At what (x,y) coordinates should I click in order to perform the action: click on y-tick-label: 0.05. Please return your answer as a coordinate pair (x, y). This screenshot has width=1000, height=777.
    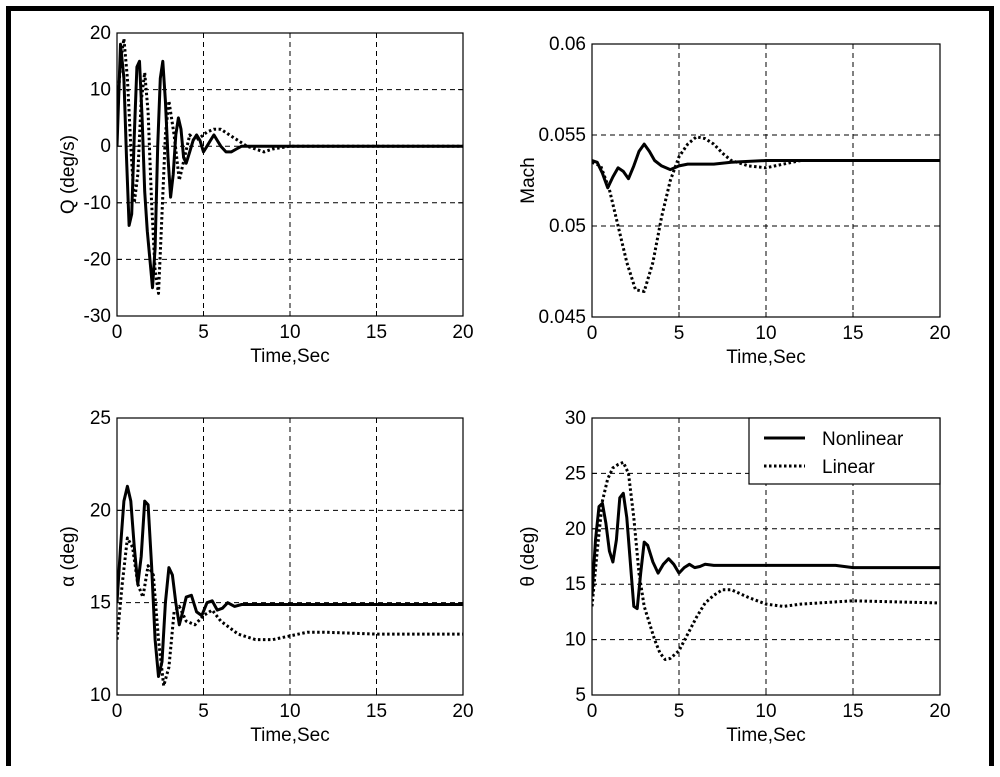
    Looking at the image, I should click on (567, 226).